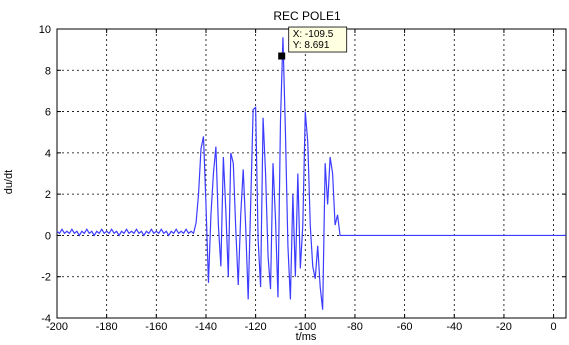 This screenshot has width=569, height=345. I want to click on x-tick-label: -60, so click(405, 327).